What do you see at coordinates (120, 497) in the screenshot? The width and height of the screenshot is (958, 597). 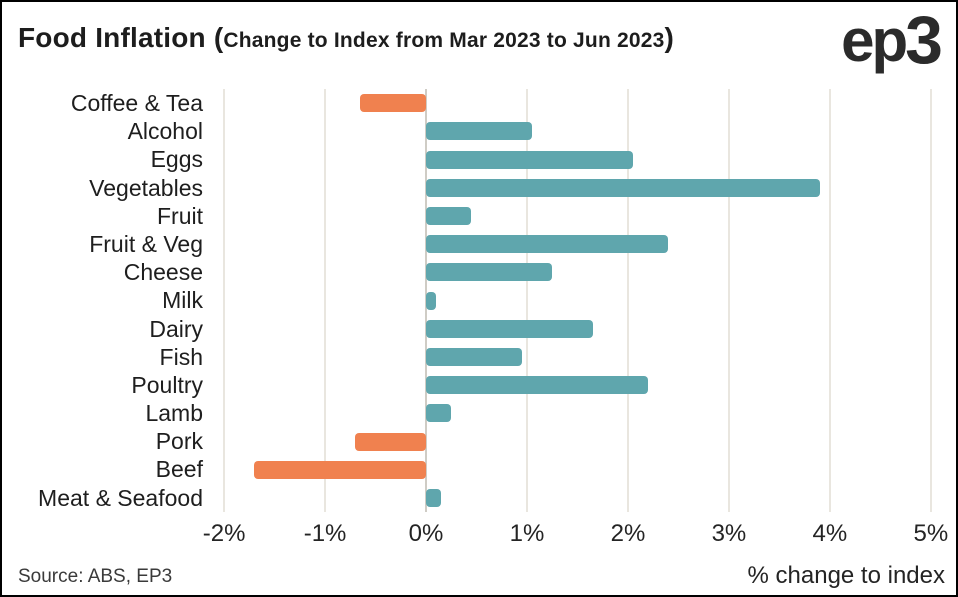 I see `category-label: Meat & Seafood` at bounding box center [120, 497].